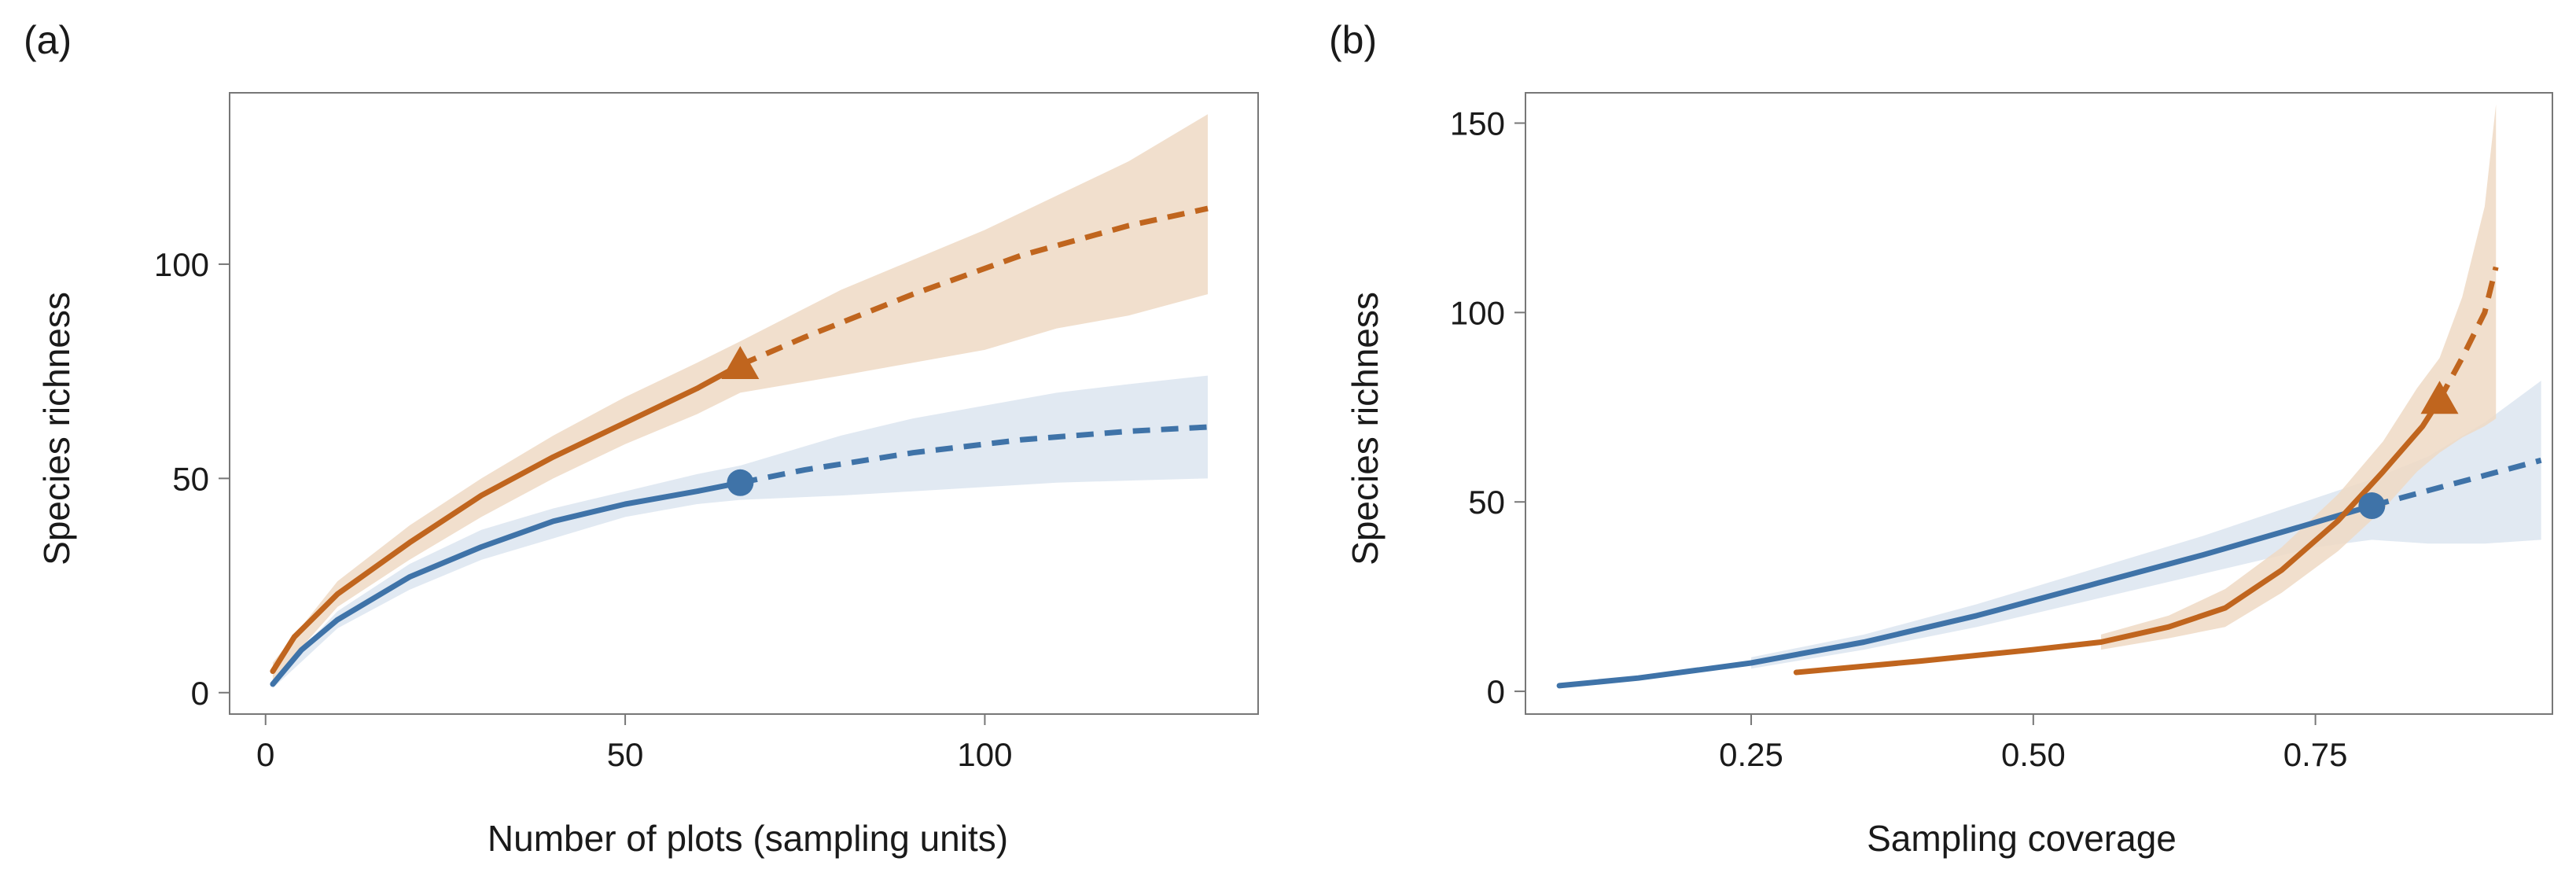 The image size is (2576, 880). Describe the element at coordinates (1751, 754) in the screenshot. I see `panel-b-x-tick-label: 0.25` at that location.